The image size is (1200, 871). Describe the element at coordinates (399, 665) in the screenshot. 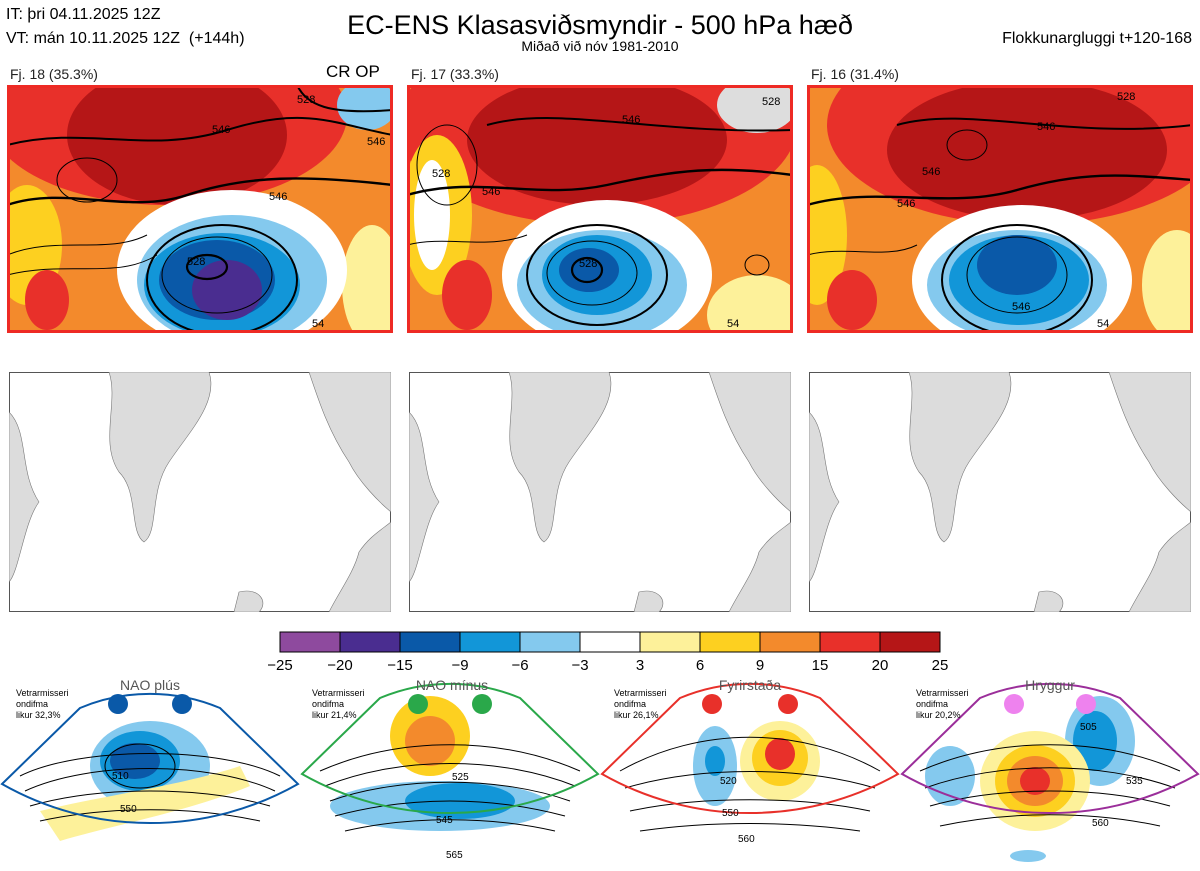

I see `colorbar-tick-label: −15` at that location.